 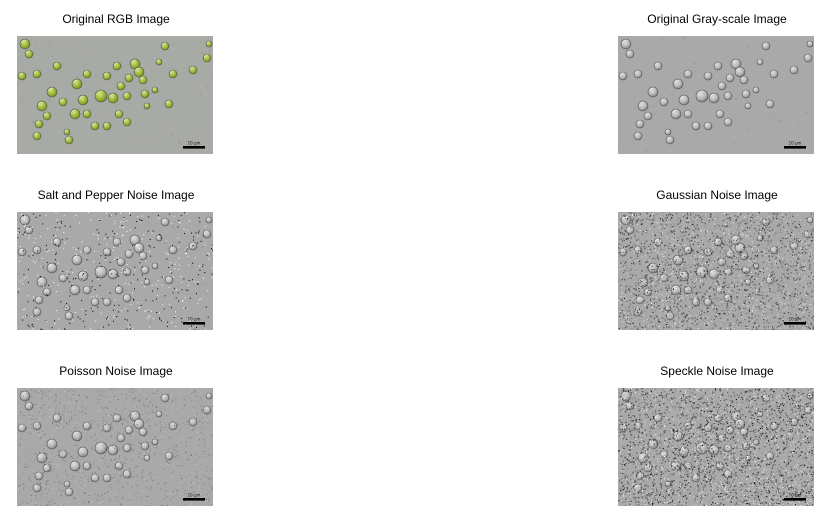 I want to click on panel-title: Speckle Noise Image, so click(x=717, y=371).